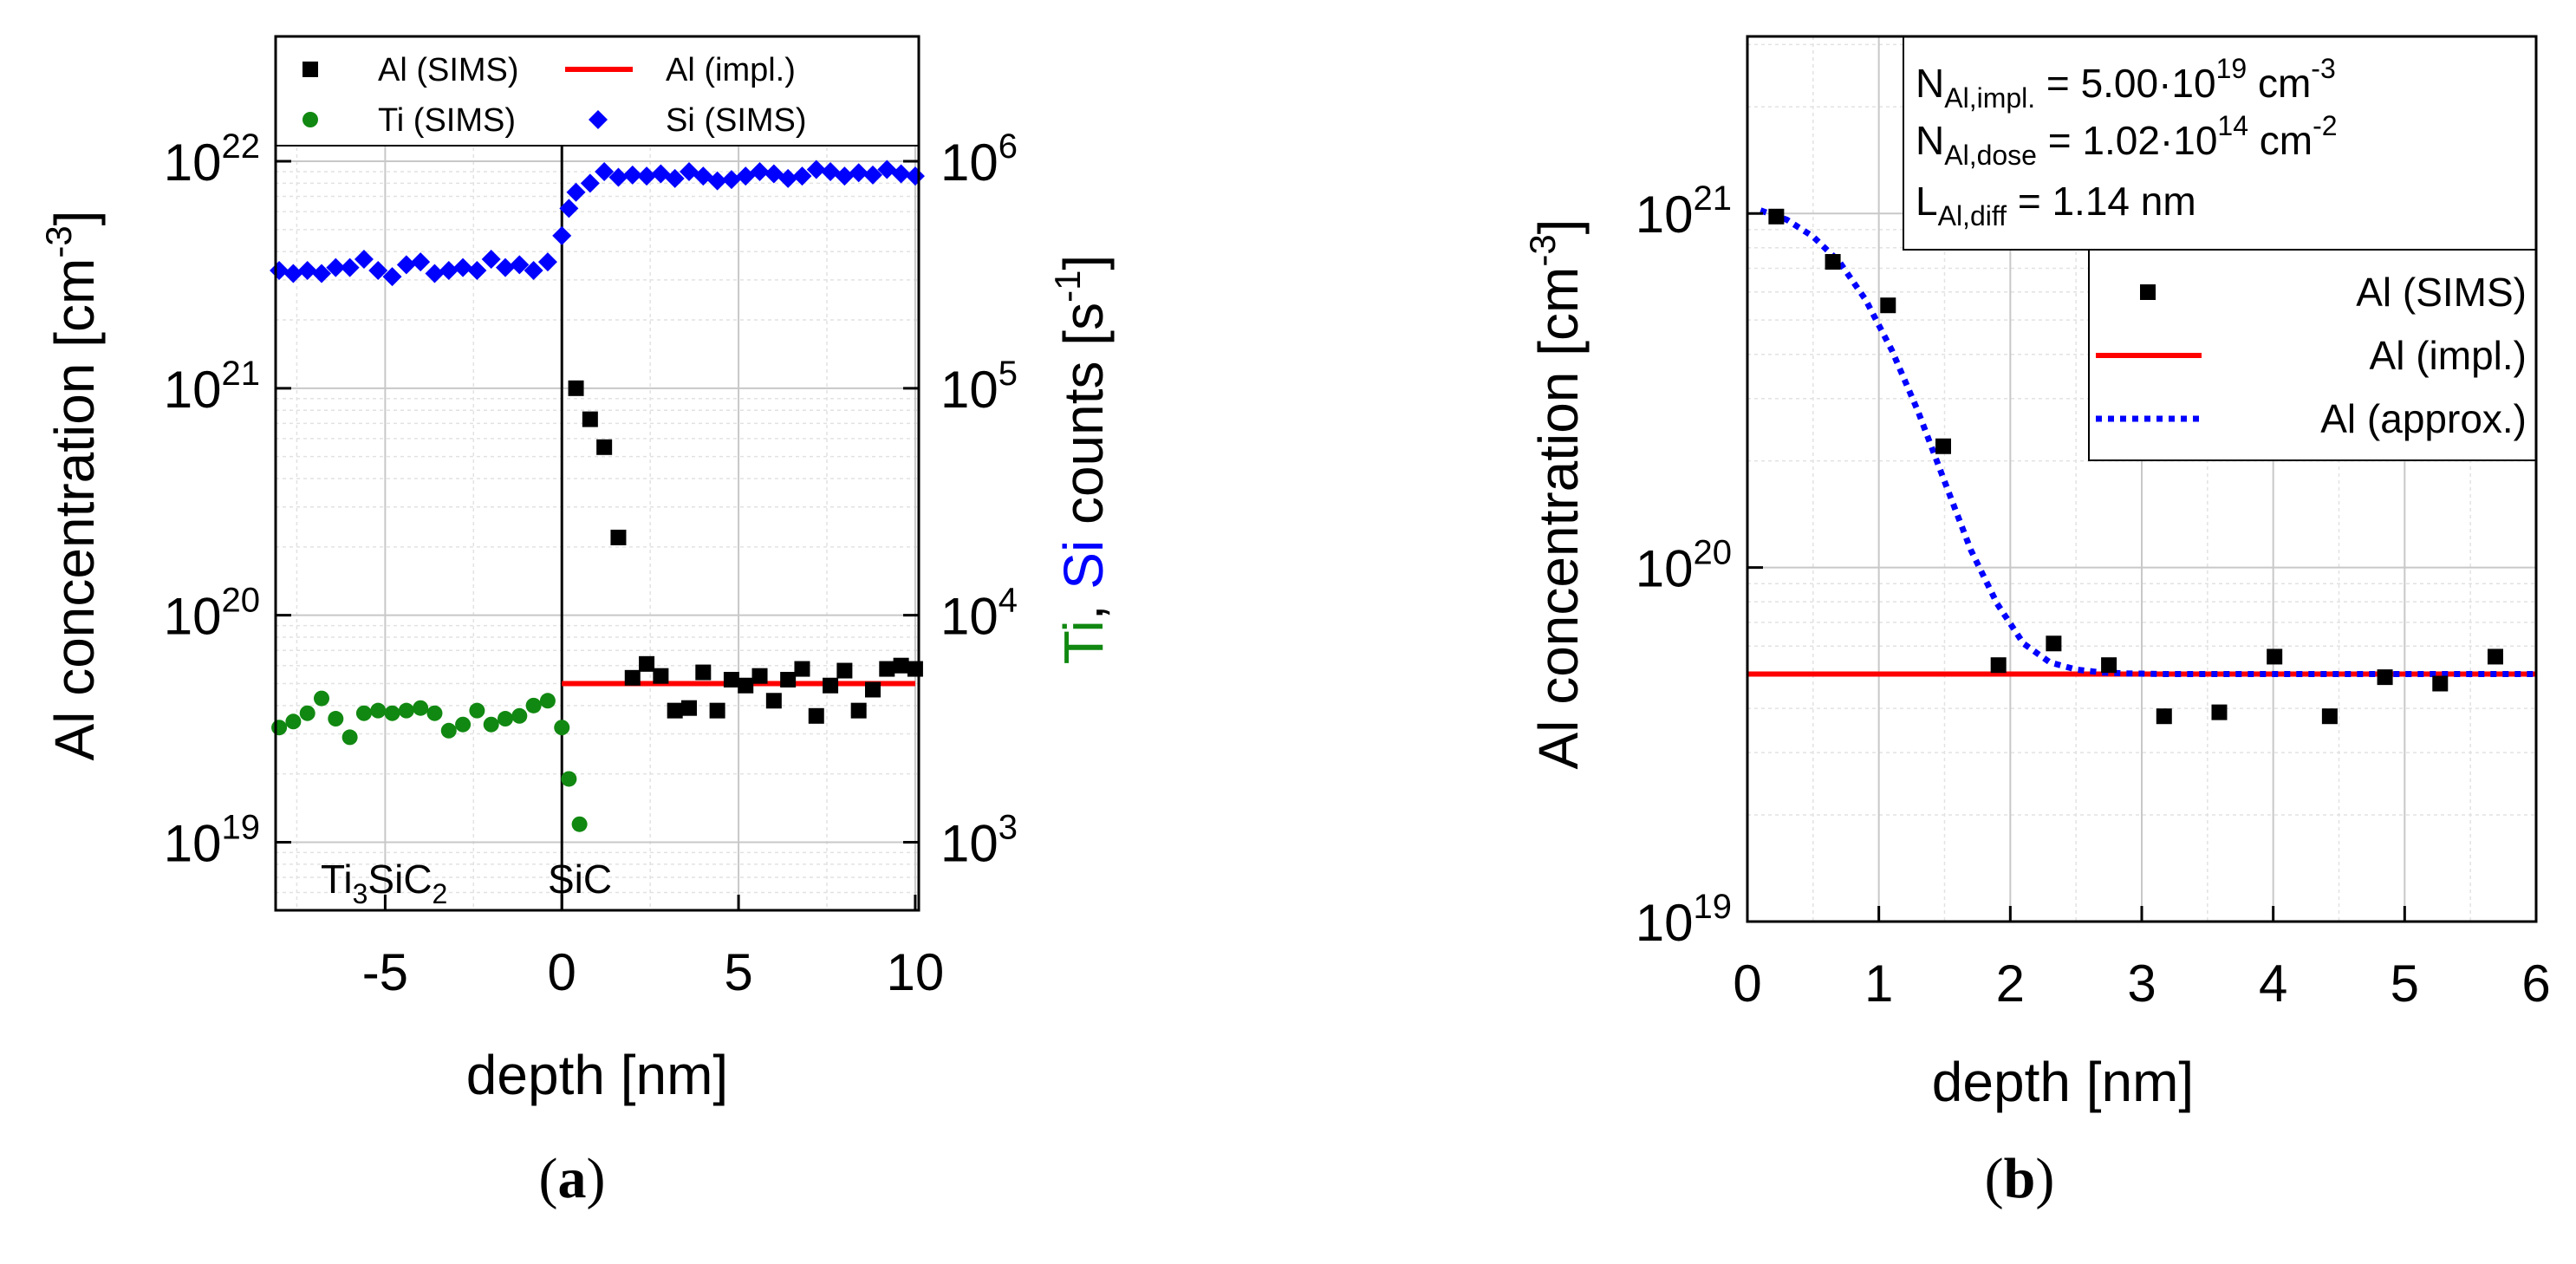 The height and width of the screenshot is (1264, 2576). What do you see at coordinates (1878, 984) in the screenshot?
I see `x-tick-label: 1` at bounding box center [1878, 984].